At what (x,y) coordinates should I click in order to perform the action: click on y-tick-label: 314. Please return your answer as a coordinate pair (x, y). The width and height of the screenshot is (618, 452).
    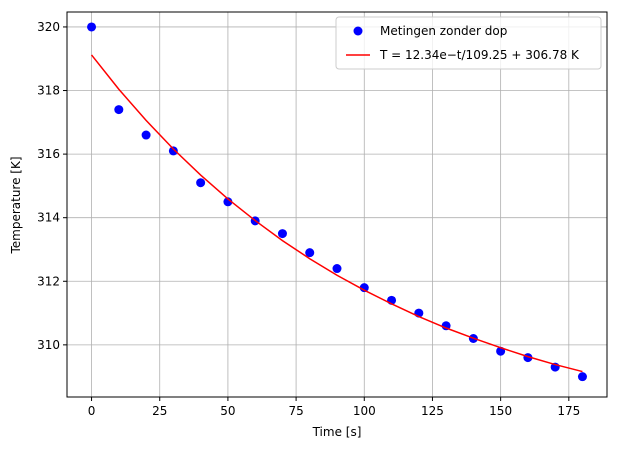
    Looking at the image, I should click on (48, 218).